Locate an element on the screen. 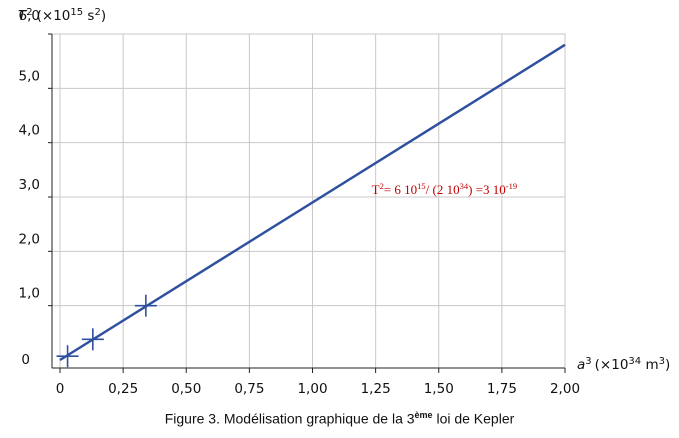  x-tick-label: 0,25 is located at coordinates (123, 389).